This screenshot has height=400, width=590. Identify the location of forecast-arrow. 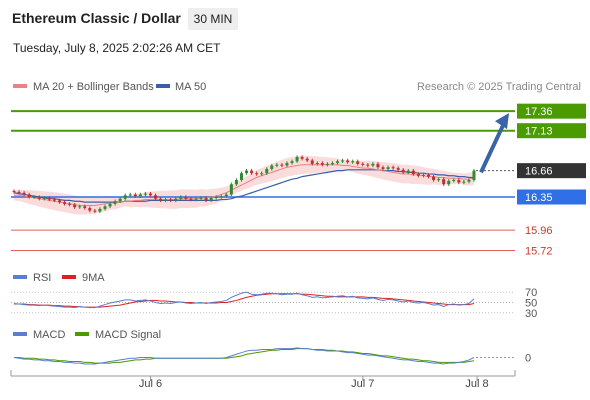
(493, 147).